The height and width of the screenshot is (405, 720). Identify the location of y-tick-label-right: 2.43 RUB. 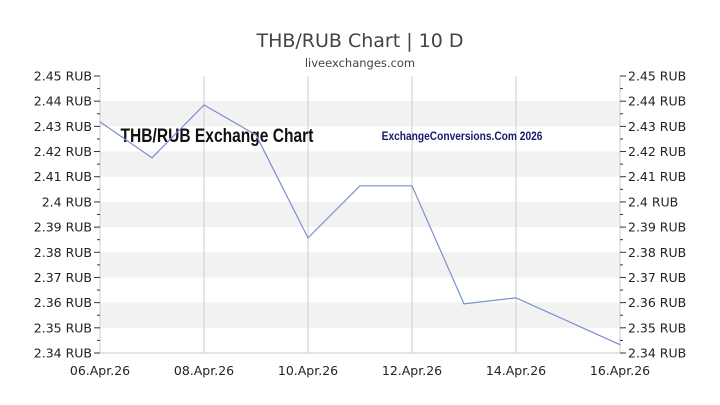
(657, 126).